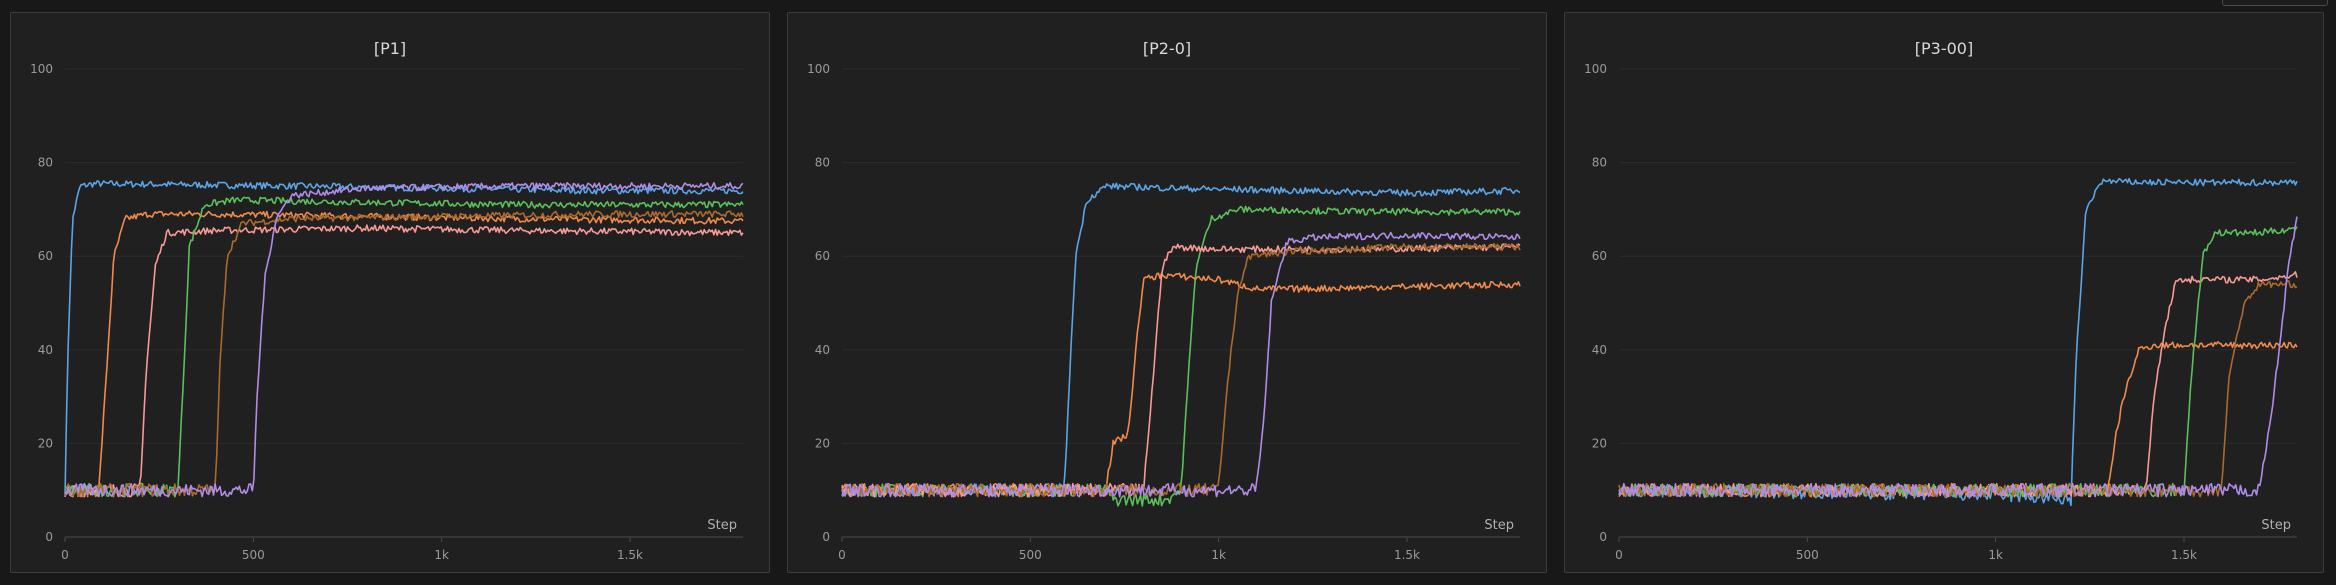 This screenshot has width=2336, height=585. Describe the element at coordinates (1944, 48) in the screenshot. I see `chart-title: [P3-00]` at that location.